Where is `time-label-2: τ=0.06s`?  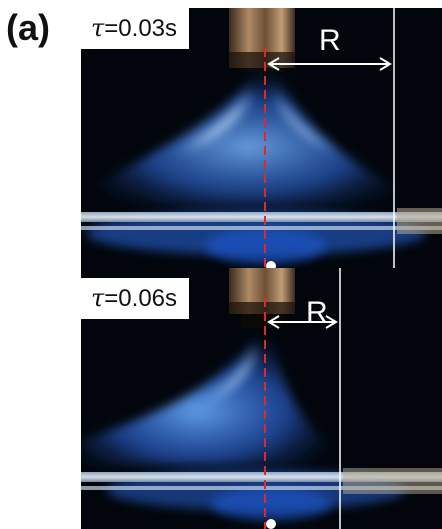
time-label-2: τ=0.06s is located at coordinates (135, 298).